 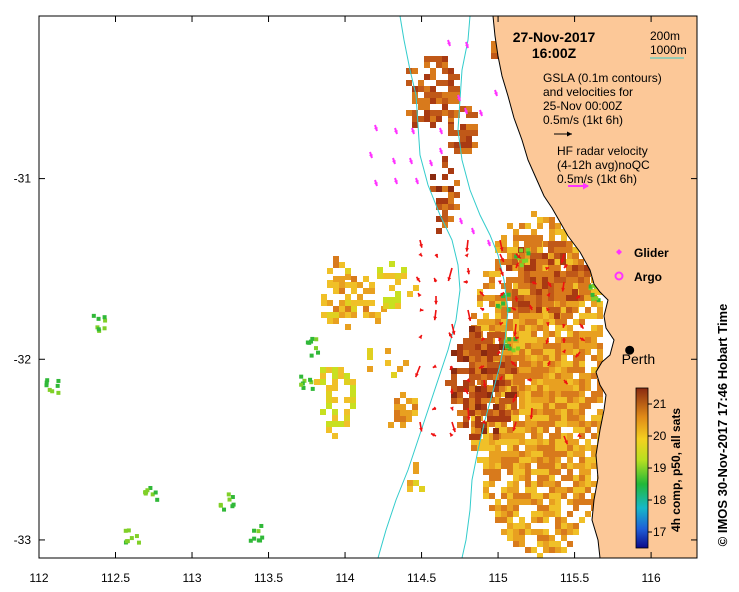 I want to click on lon-tick-label: 113.5, so click(x=268, y=578).